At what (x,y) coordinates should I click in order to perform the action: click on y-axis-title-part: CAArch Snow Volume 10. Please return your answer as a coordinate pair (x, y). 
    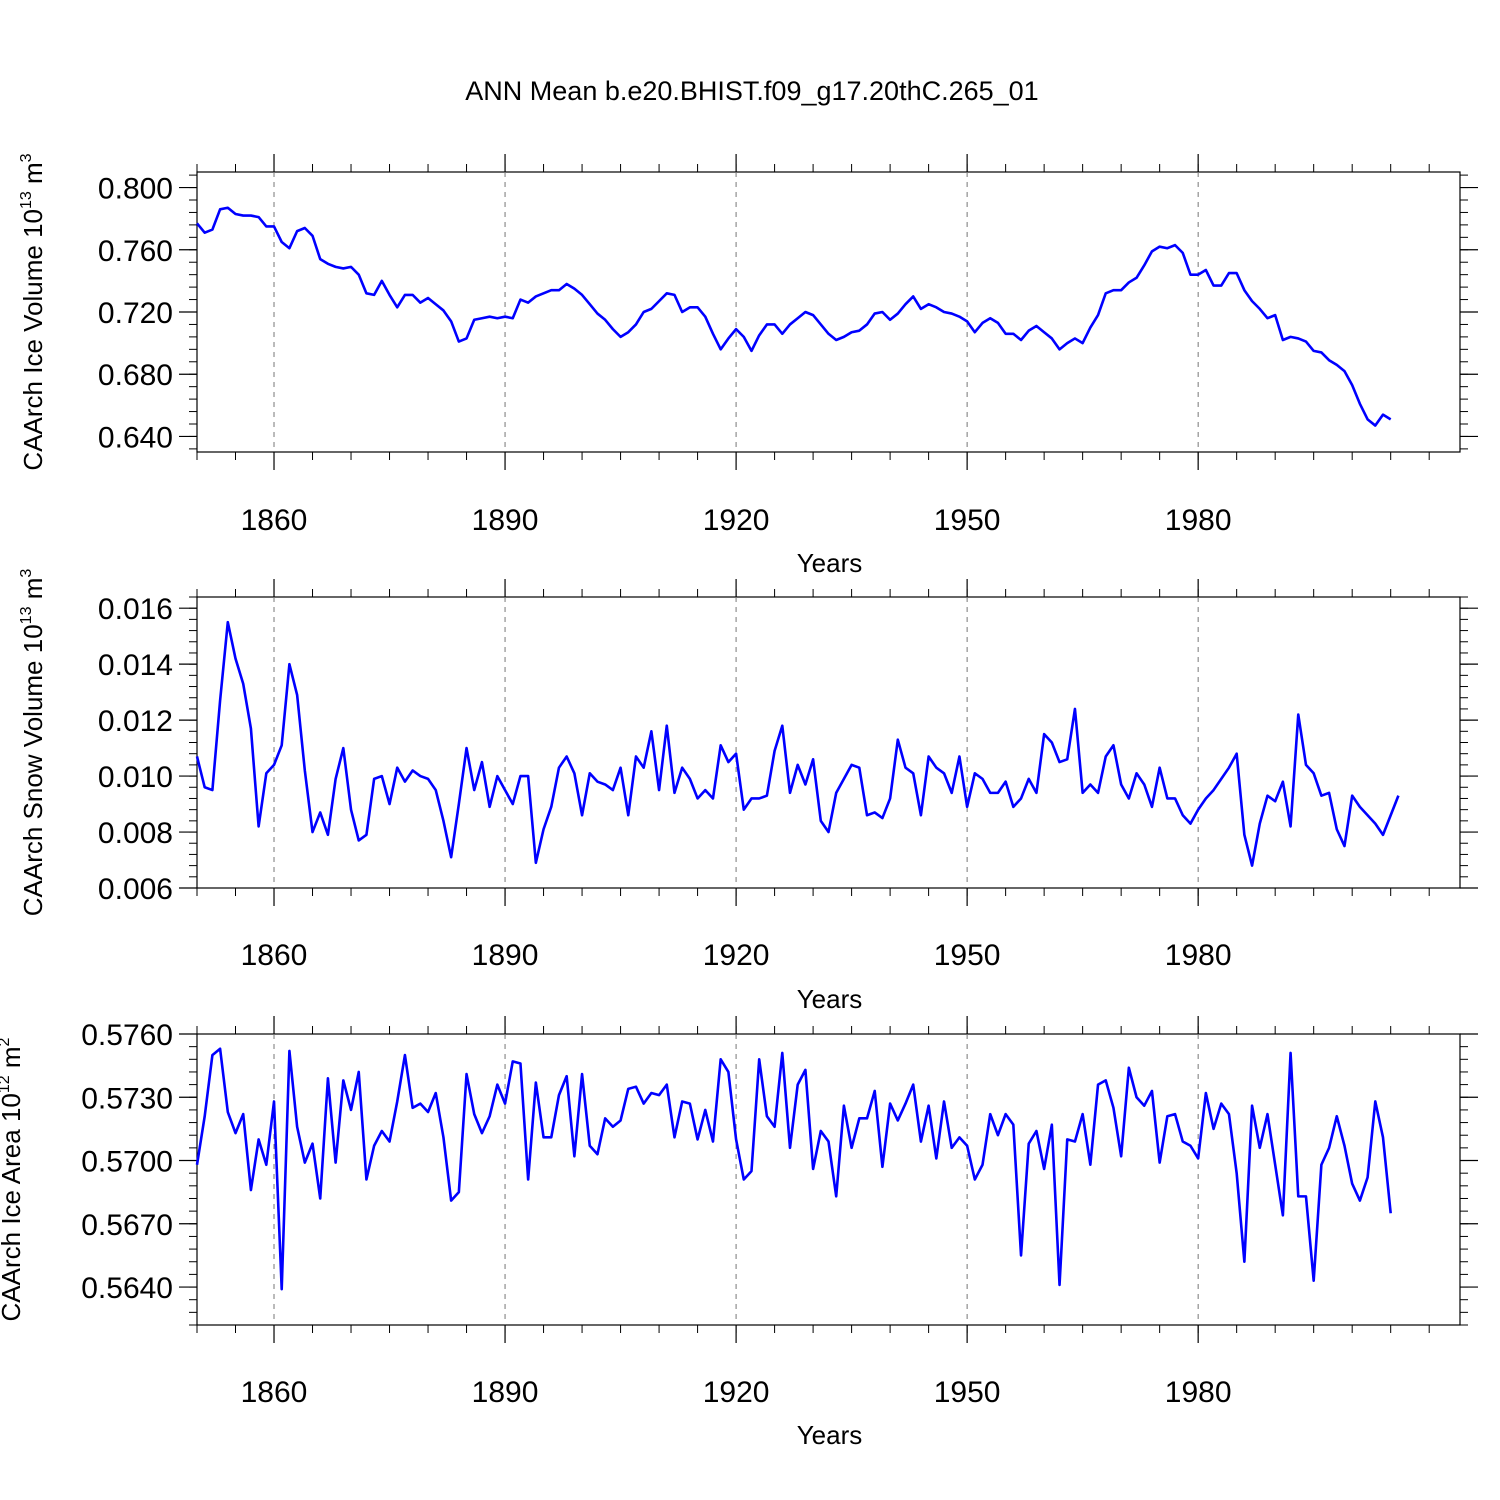
    Looking at the image, I should click on (33, 770).